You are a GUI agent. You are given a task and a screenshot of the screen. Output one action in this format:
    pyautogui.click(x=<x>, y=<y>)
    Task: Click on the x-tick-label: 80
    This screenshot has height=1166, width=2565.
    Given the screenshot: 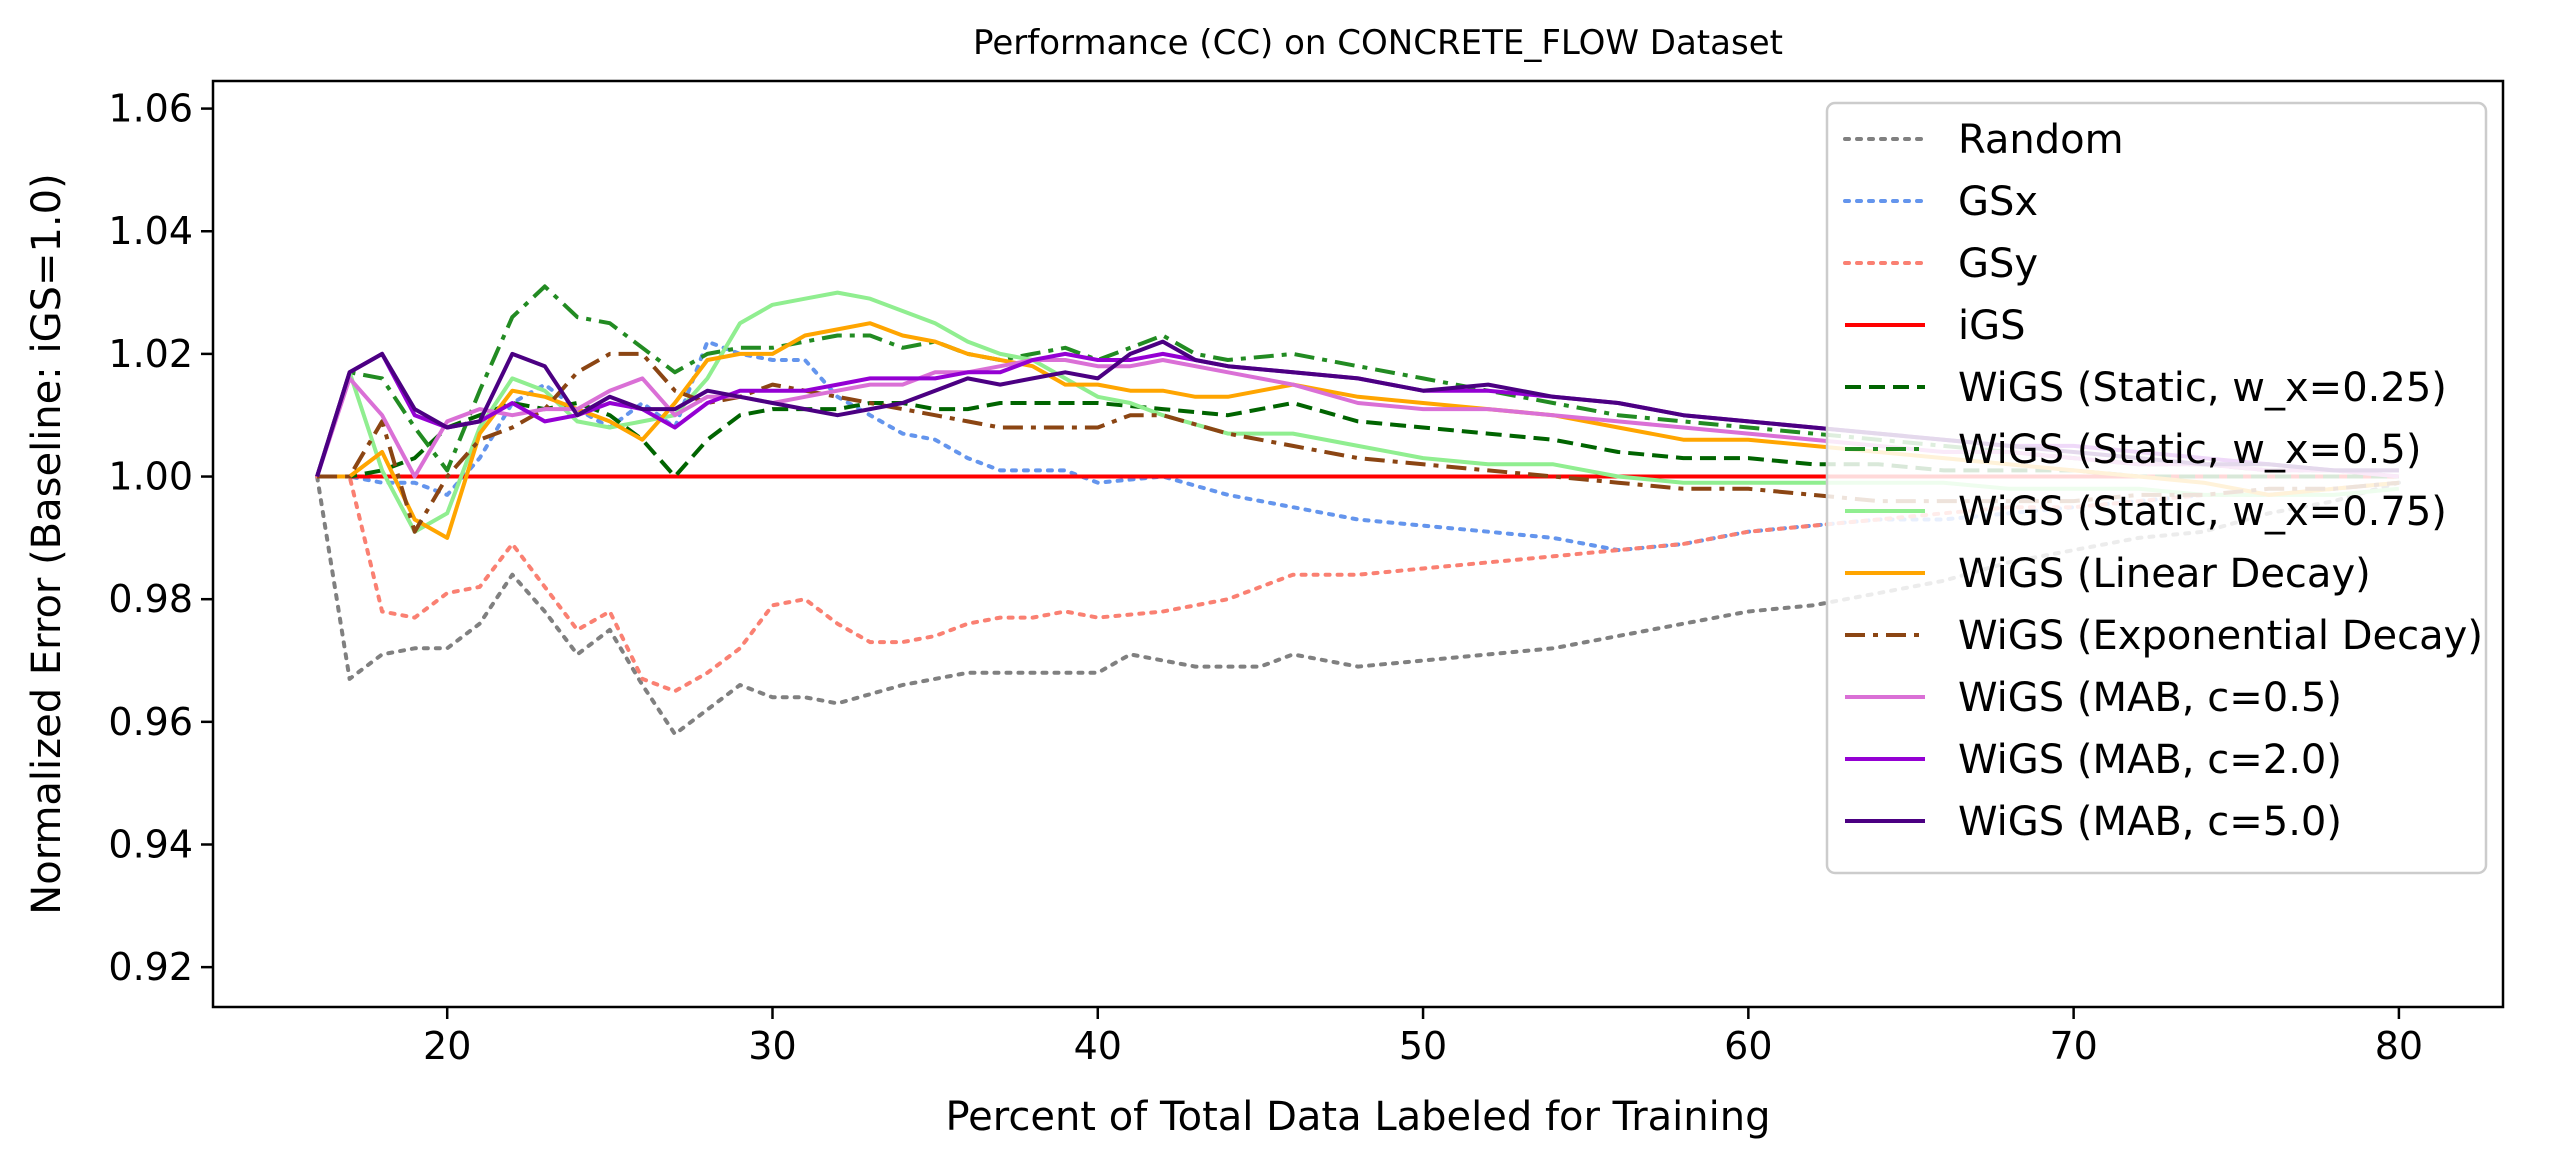 What is the action you would take?
    pyautogui.click(x=2399, y=1046)
    